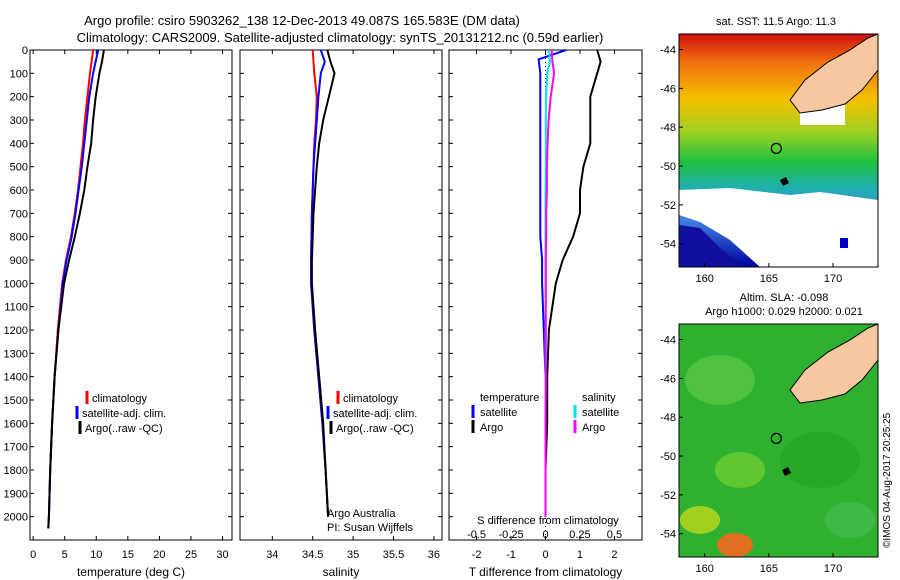  I want to click on sla-map-frame, so click(778, 440).